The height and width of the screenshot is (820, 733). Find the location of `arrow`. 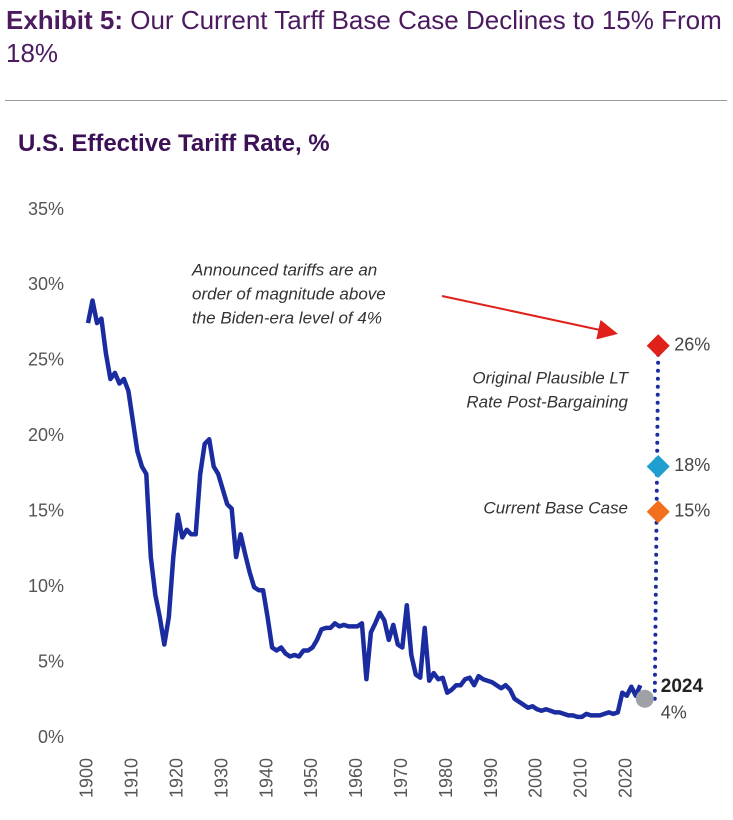

arrow is located at coordinates (529, 317).